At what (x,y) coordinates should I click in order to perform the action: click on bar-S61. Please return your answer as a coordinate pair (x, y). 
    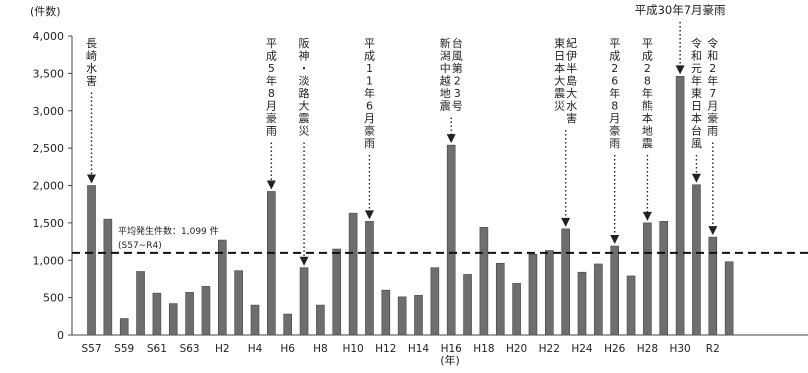
    Looking at the image, I should click on (157, 314).